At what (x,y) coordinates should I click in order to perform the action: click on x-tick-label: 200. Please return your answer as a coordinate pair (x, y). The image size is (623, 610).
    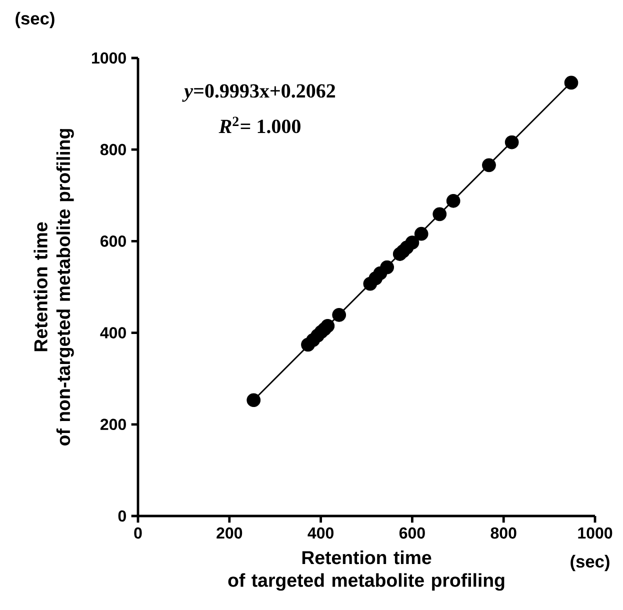
    Looking at the image, I should click on (229, 533).